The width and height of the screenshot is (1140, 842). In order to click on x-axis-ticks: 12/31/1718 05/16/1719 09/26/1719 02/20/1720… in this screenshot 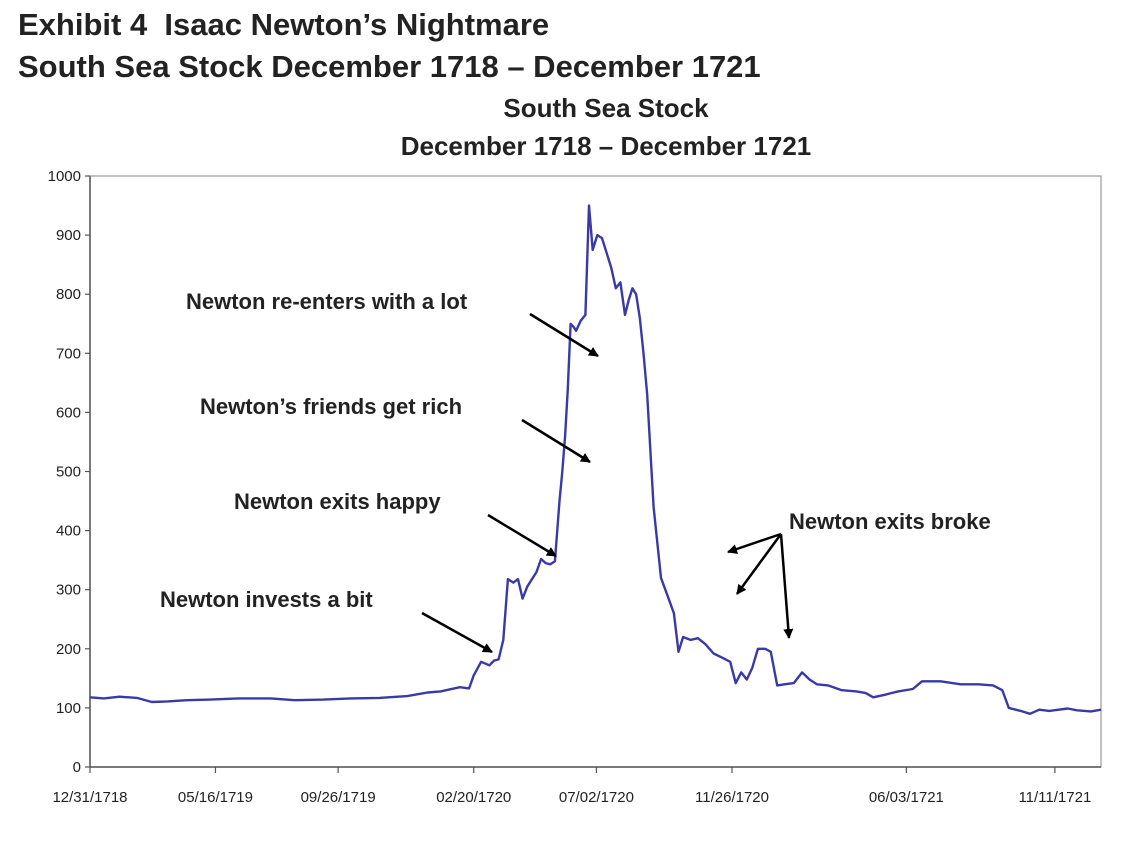, I will do `click(571, 786)`.